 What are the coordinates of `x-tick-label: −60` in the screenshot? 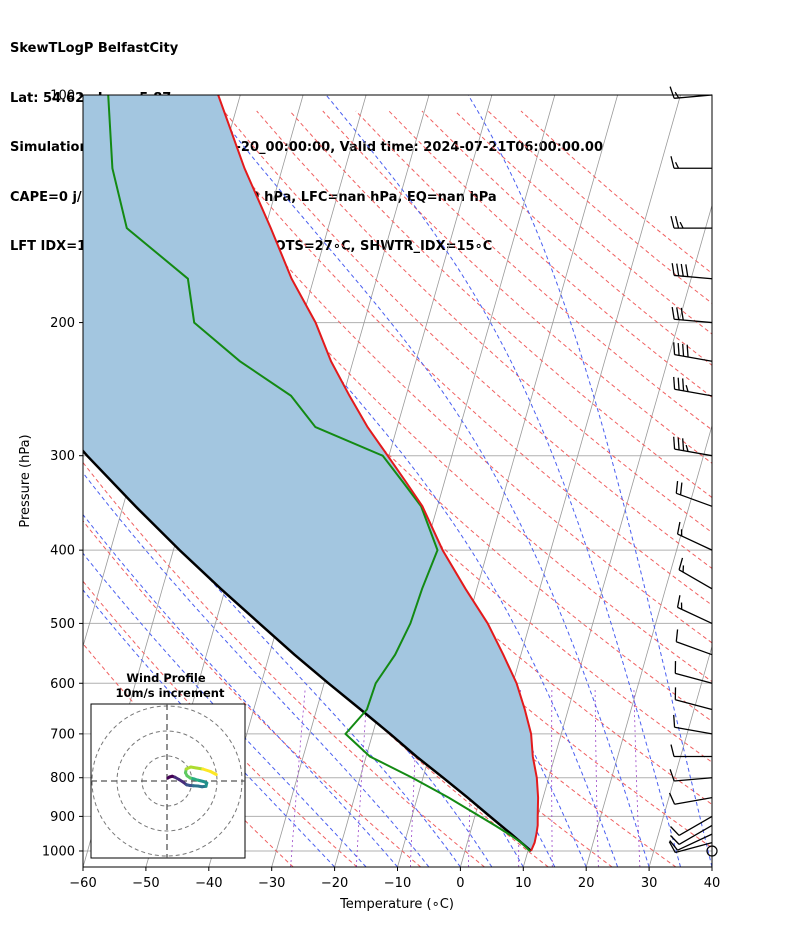 It's located at (82, 883).